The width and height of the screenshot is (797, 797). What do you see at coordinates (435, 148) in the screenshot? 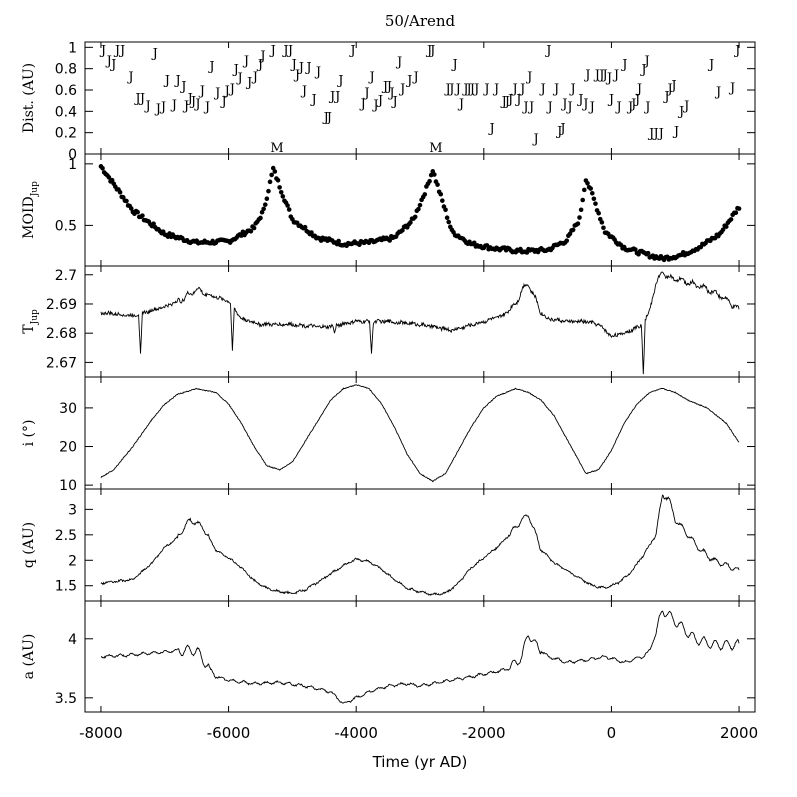
I see `mars-encounter-mark: M` at bounding box center [435, 148].